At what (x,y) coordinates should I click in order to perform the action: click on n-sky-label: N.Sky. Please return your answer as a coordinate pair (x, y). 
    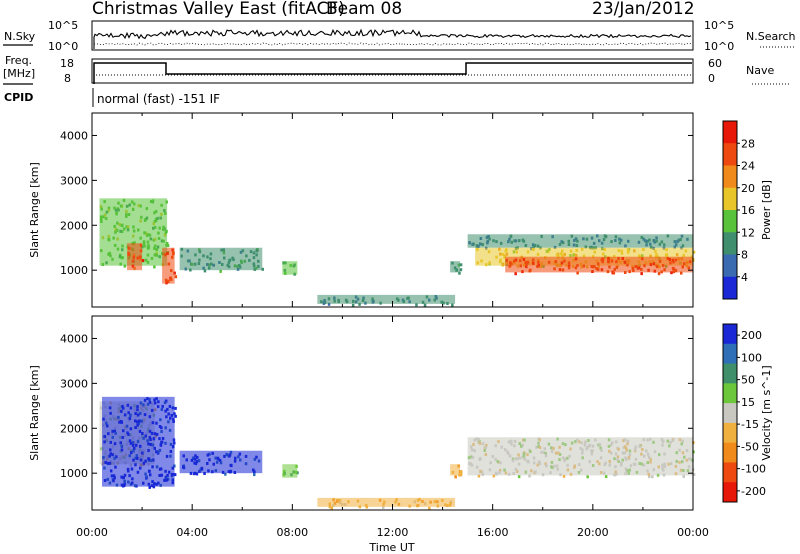
    Looking at the image, I should click on (20, 36).